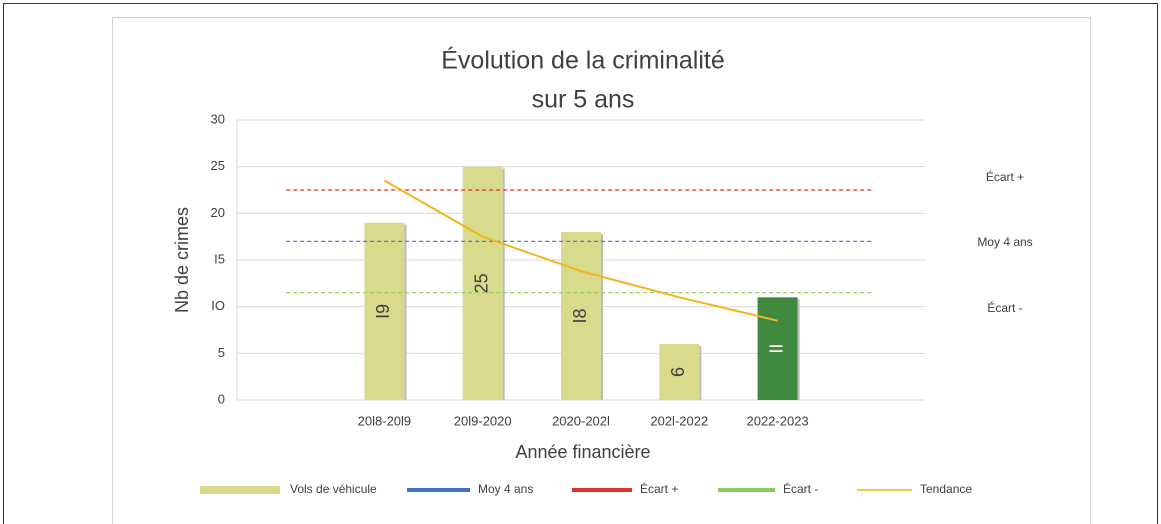 The image size is (1161, 524). I want to click on chart-title: Évolution de la criminalité, so click(582, 60).